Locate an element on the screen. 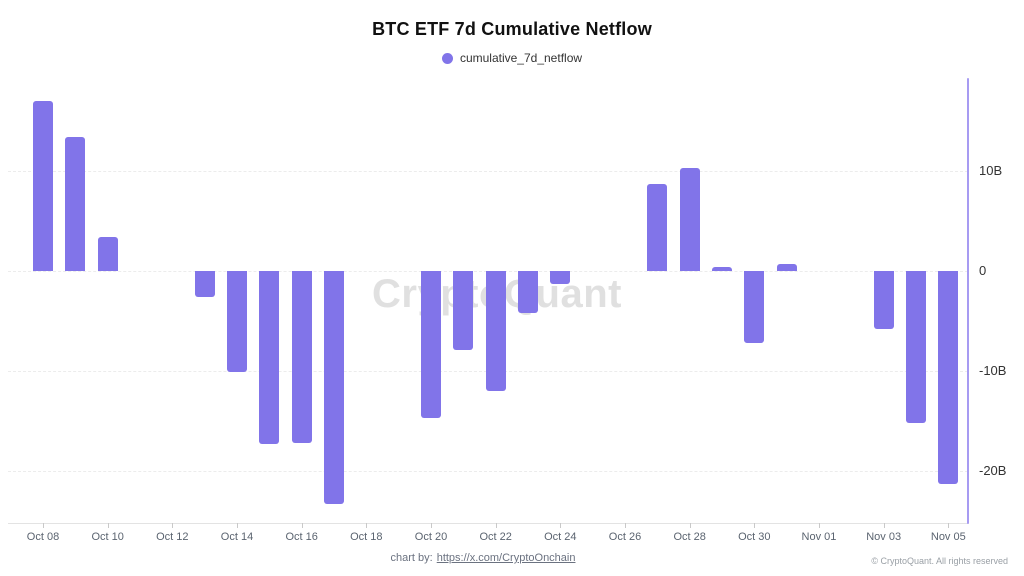 The height and width of the screenshot is (576, 1024). legend-marker-icon is located at coordinates (447, 58).